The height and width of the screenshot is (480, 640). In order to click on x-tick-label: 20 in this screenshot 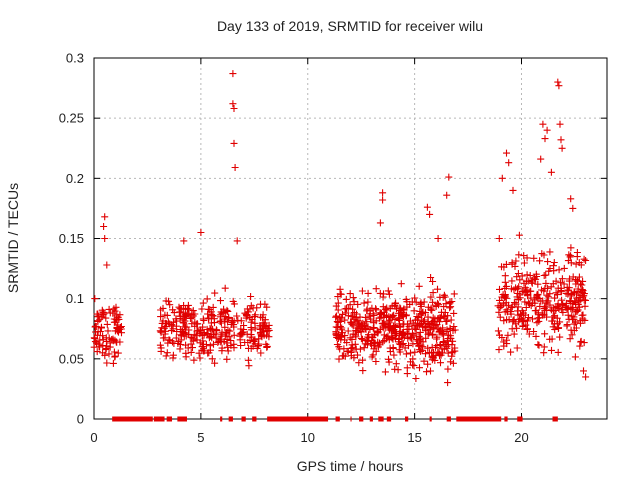, I will do `click(521, 437)`.